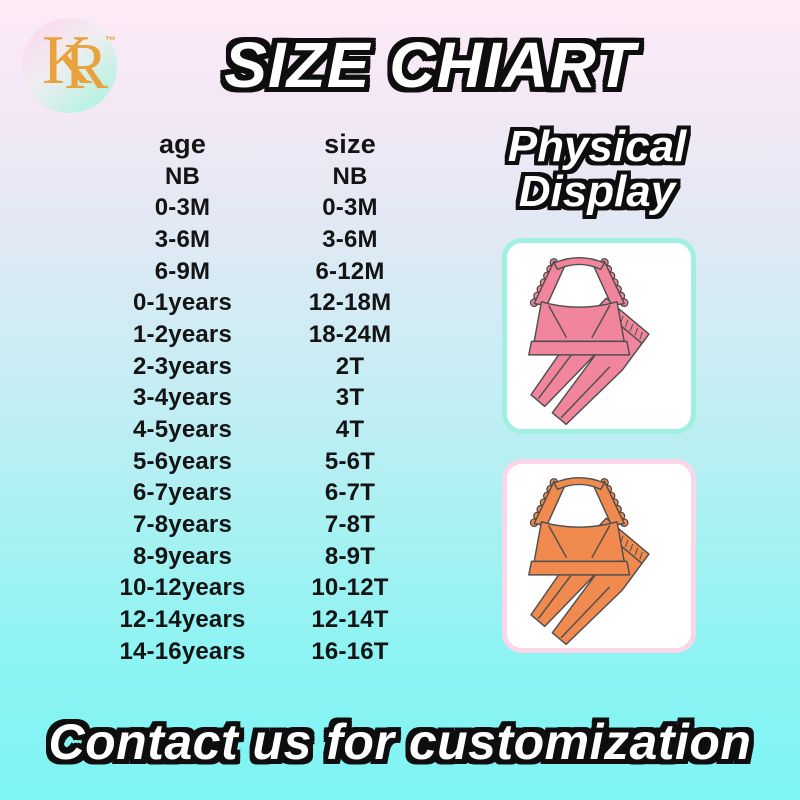  I want to click on size-cell: 3T, so click(350, 398).